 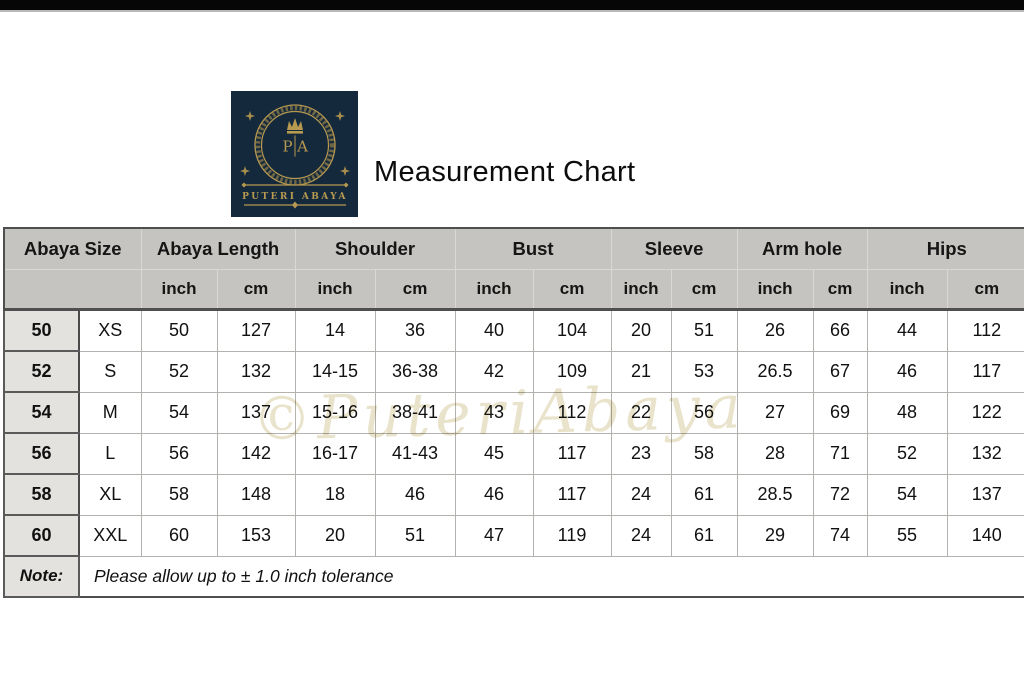 I want to click on size-code-cell: XXL, so click(x=110, y=535).